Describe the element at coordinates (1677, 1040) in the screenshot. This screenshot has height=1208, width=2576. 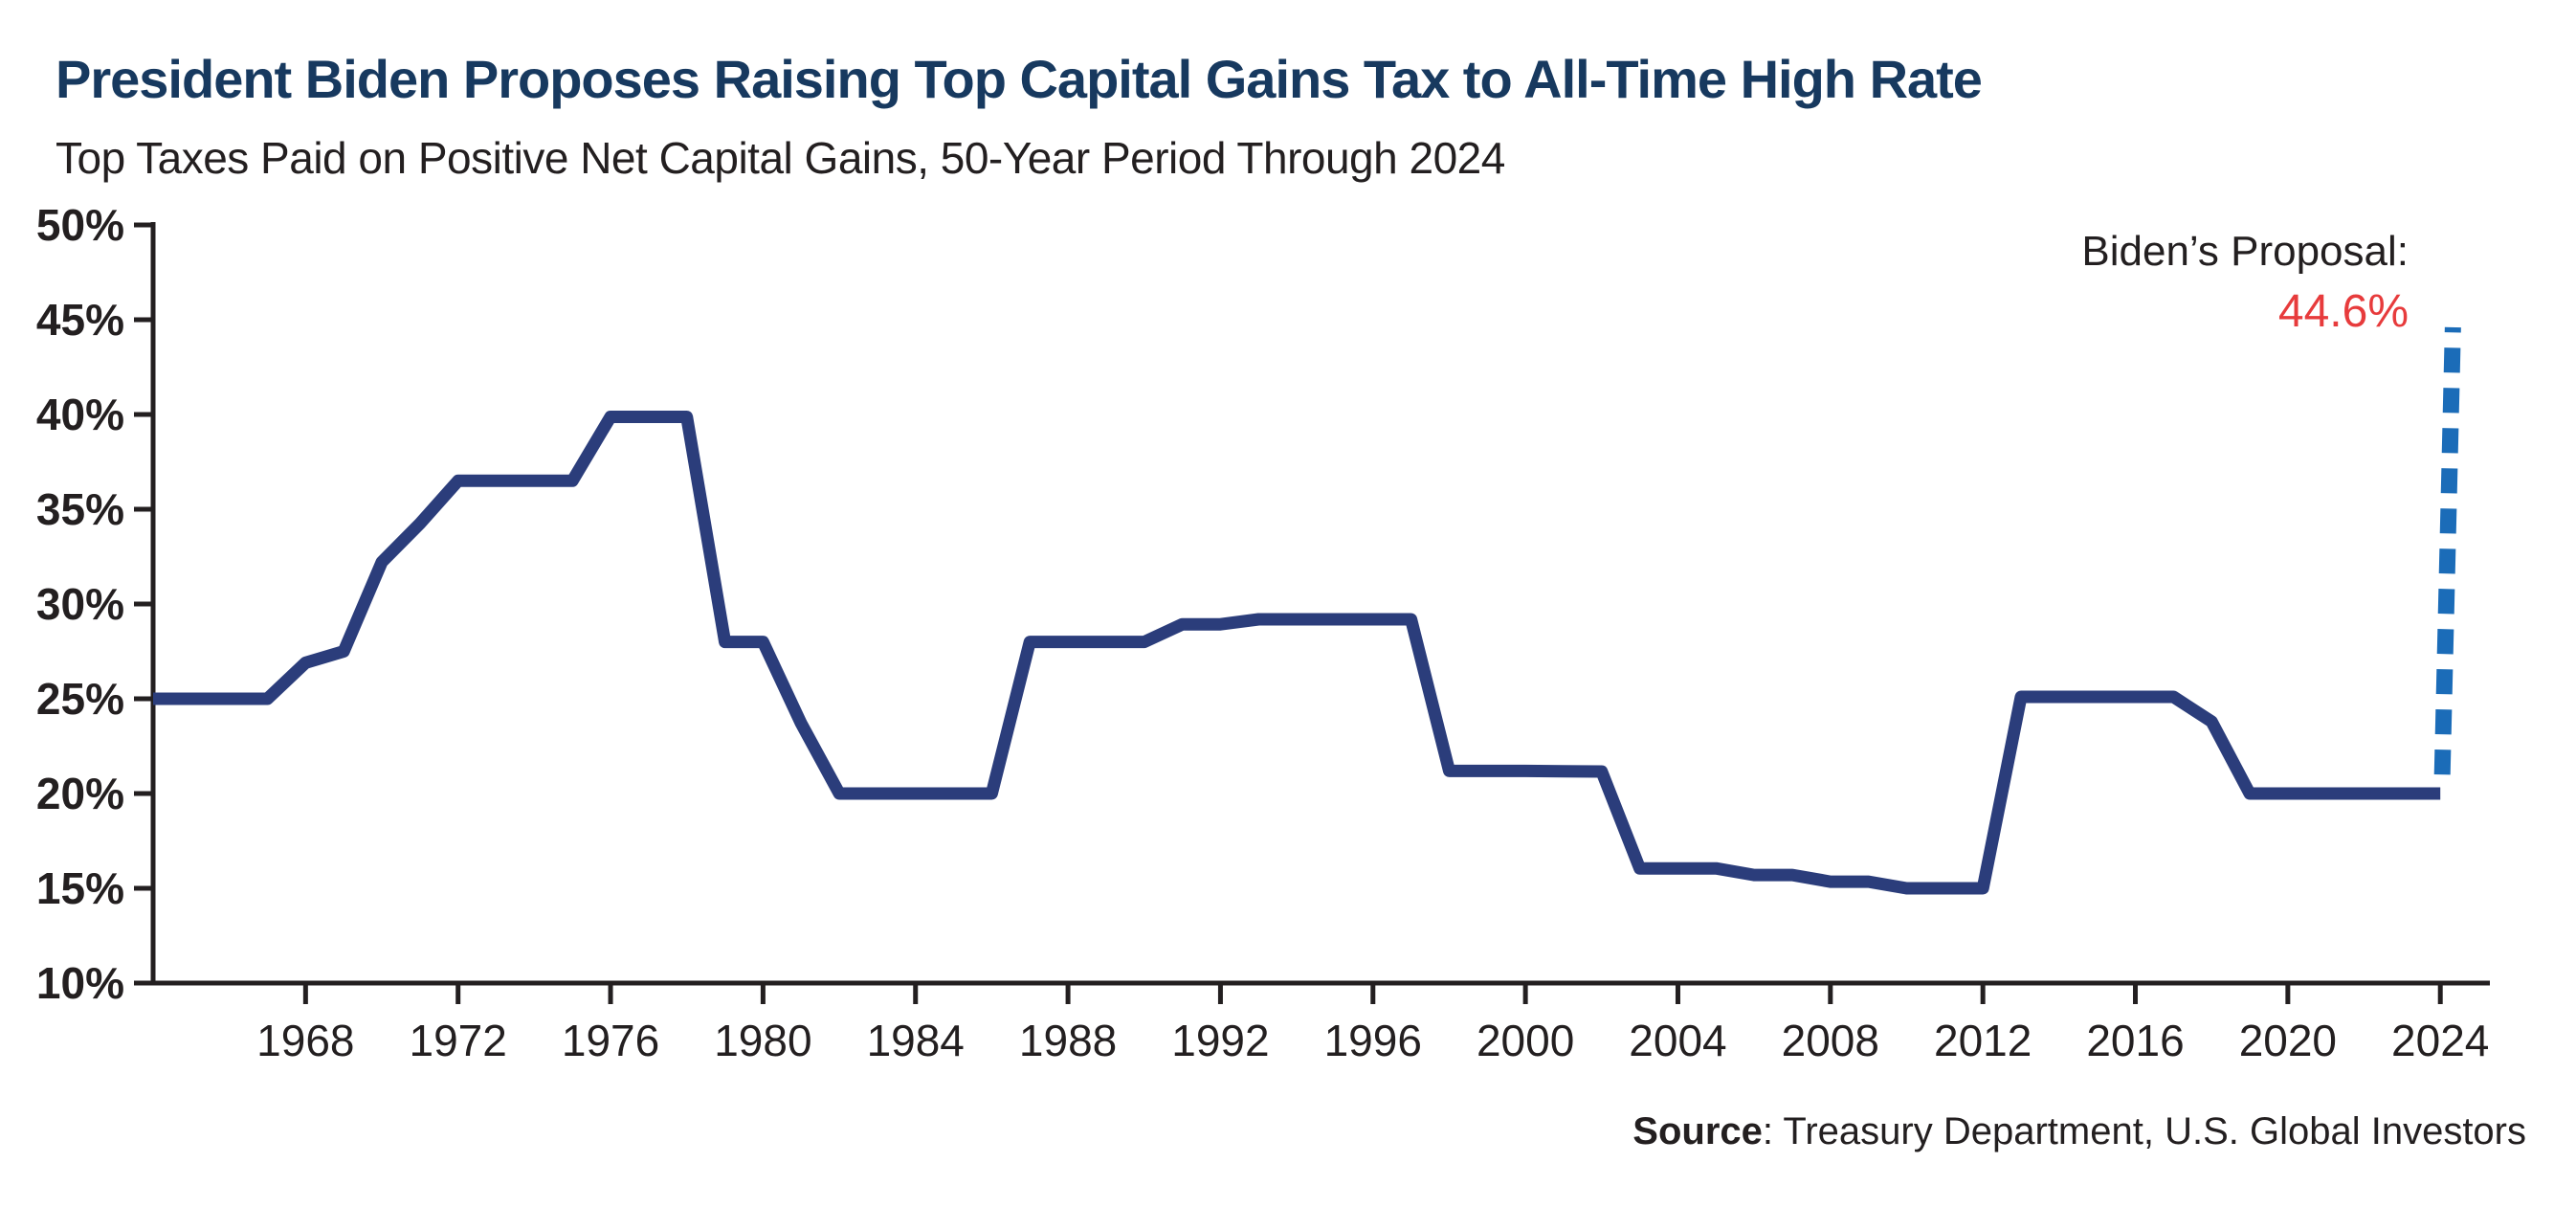
I see `x-tick-label: 2004` at that location.